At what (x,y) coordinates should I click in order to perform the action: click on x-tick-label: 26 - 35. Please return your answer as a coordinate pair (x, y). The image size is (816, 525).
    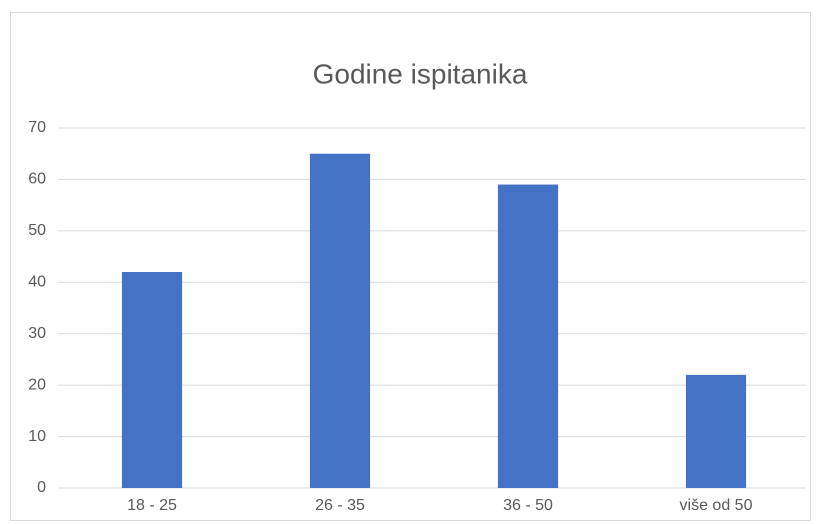
    Looking at the image, I should click on (340, 505).